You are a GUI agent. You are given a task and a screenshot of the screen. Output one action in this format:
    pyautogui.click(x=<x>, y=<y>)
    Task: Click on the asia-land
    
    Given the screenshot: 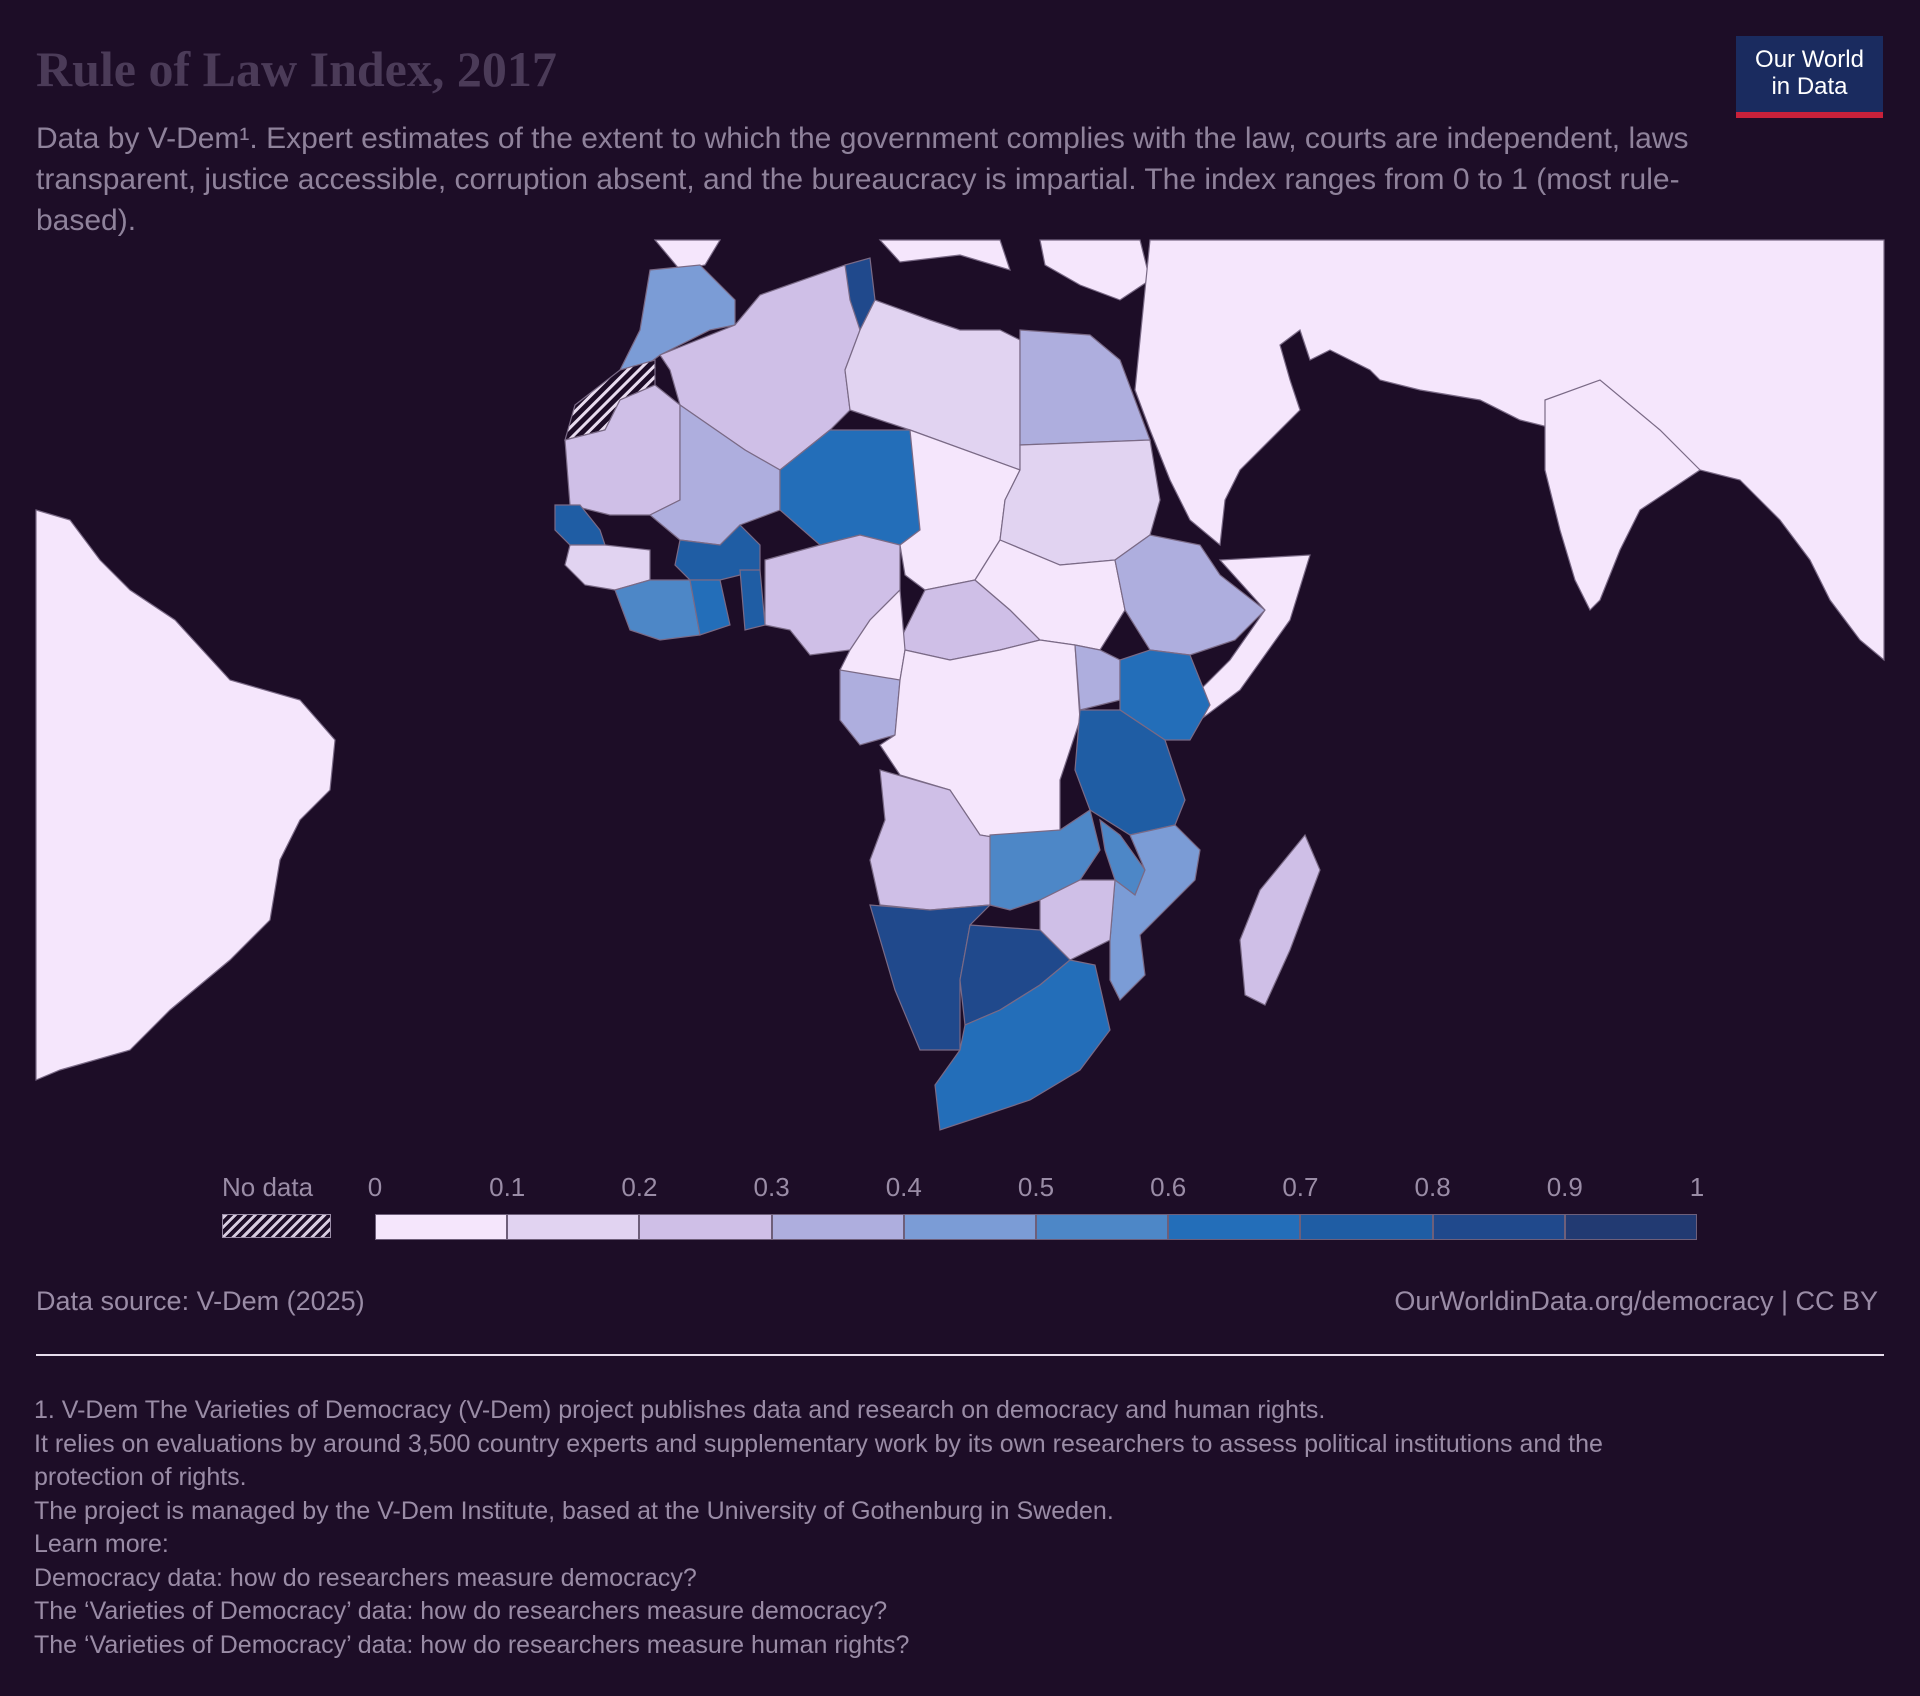 What is the action you would take?
    pyautogui.click(x=1509, y=450)
    